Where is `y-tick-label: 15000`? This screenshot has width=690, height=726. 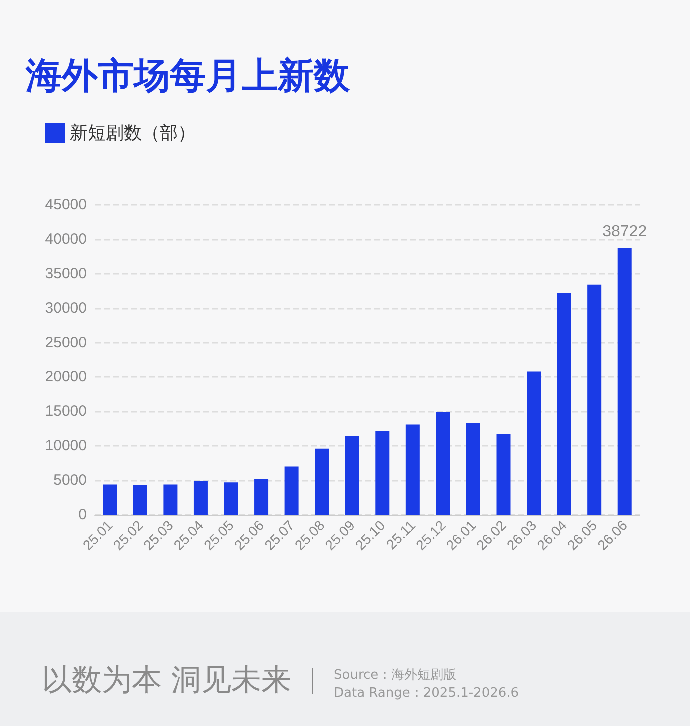
y-tick-label: 15000 is located at coordinates (66, 411).